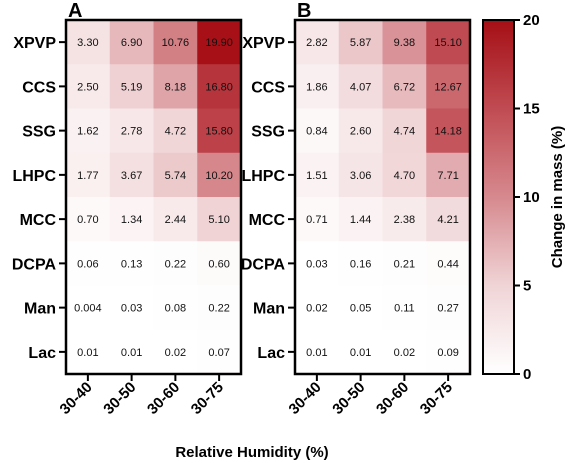 Image resolution: width=567 pixels, height=463 pixels. I want to click on cell-value-label: 2.38, so click(404, 220).